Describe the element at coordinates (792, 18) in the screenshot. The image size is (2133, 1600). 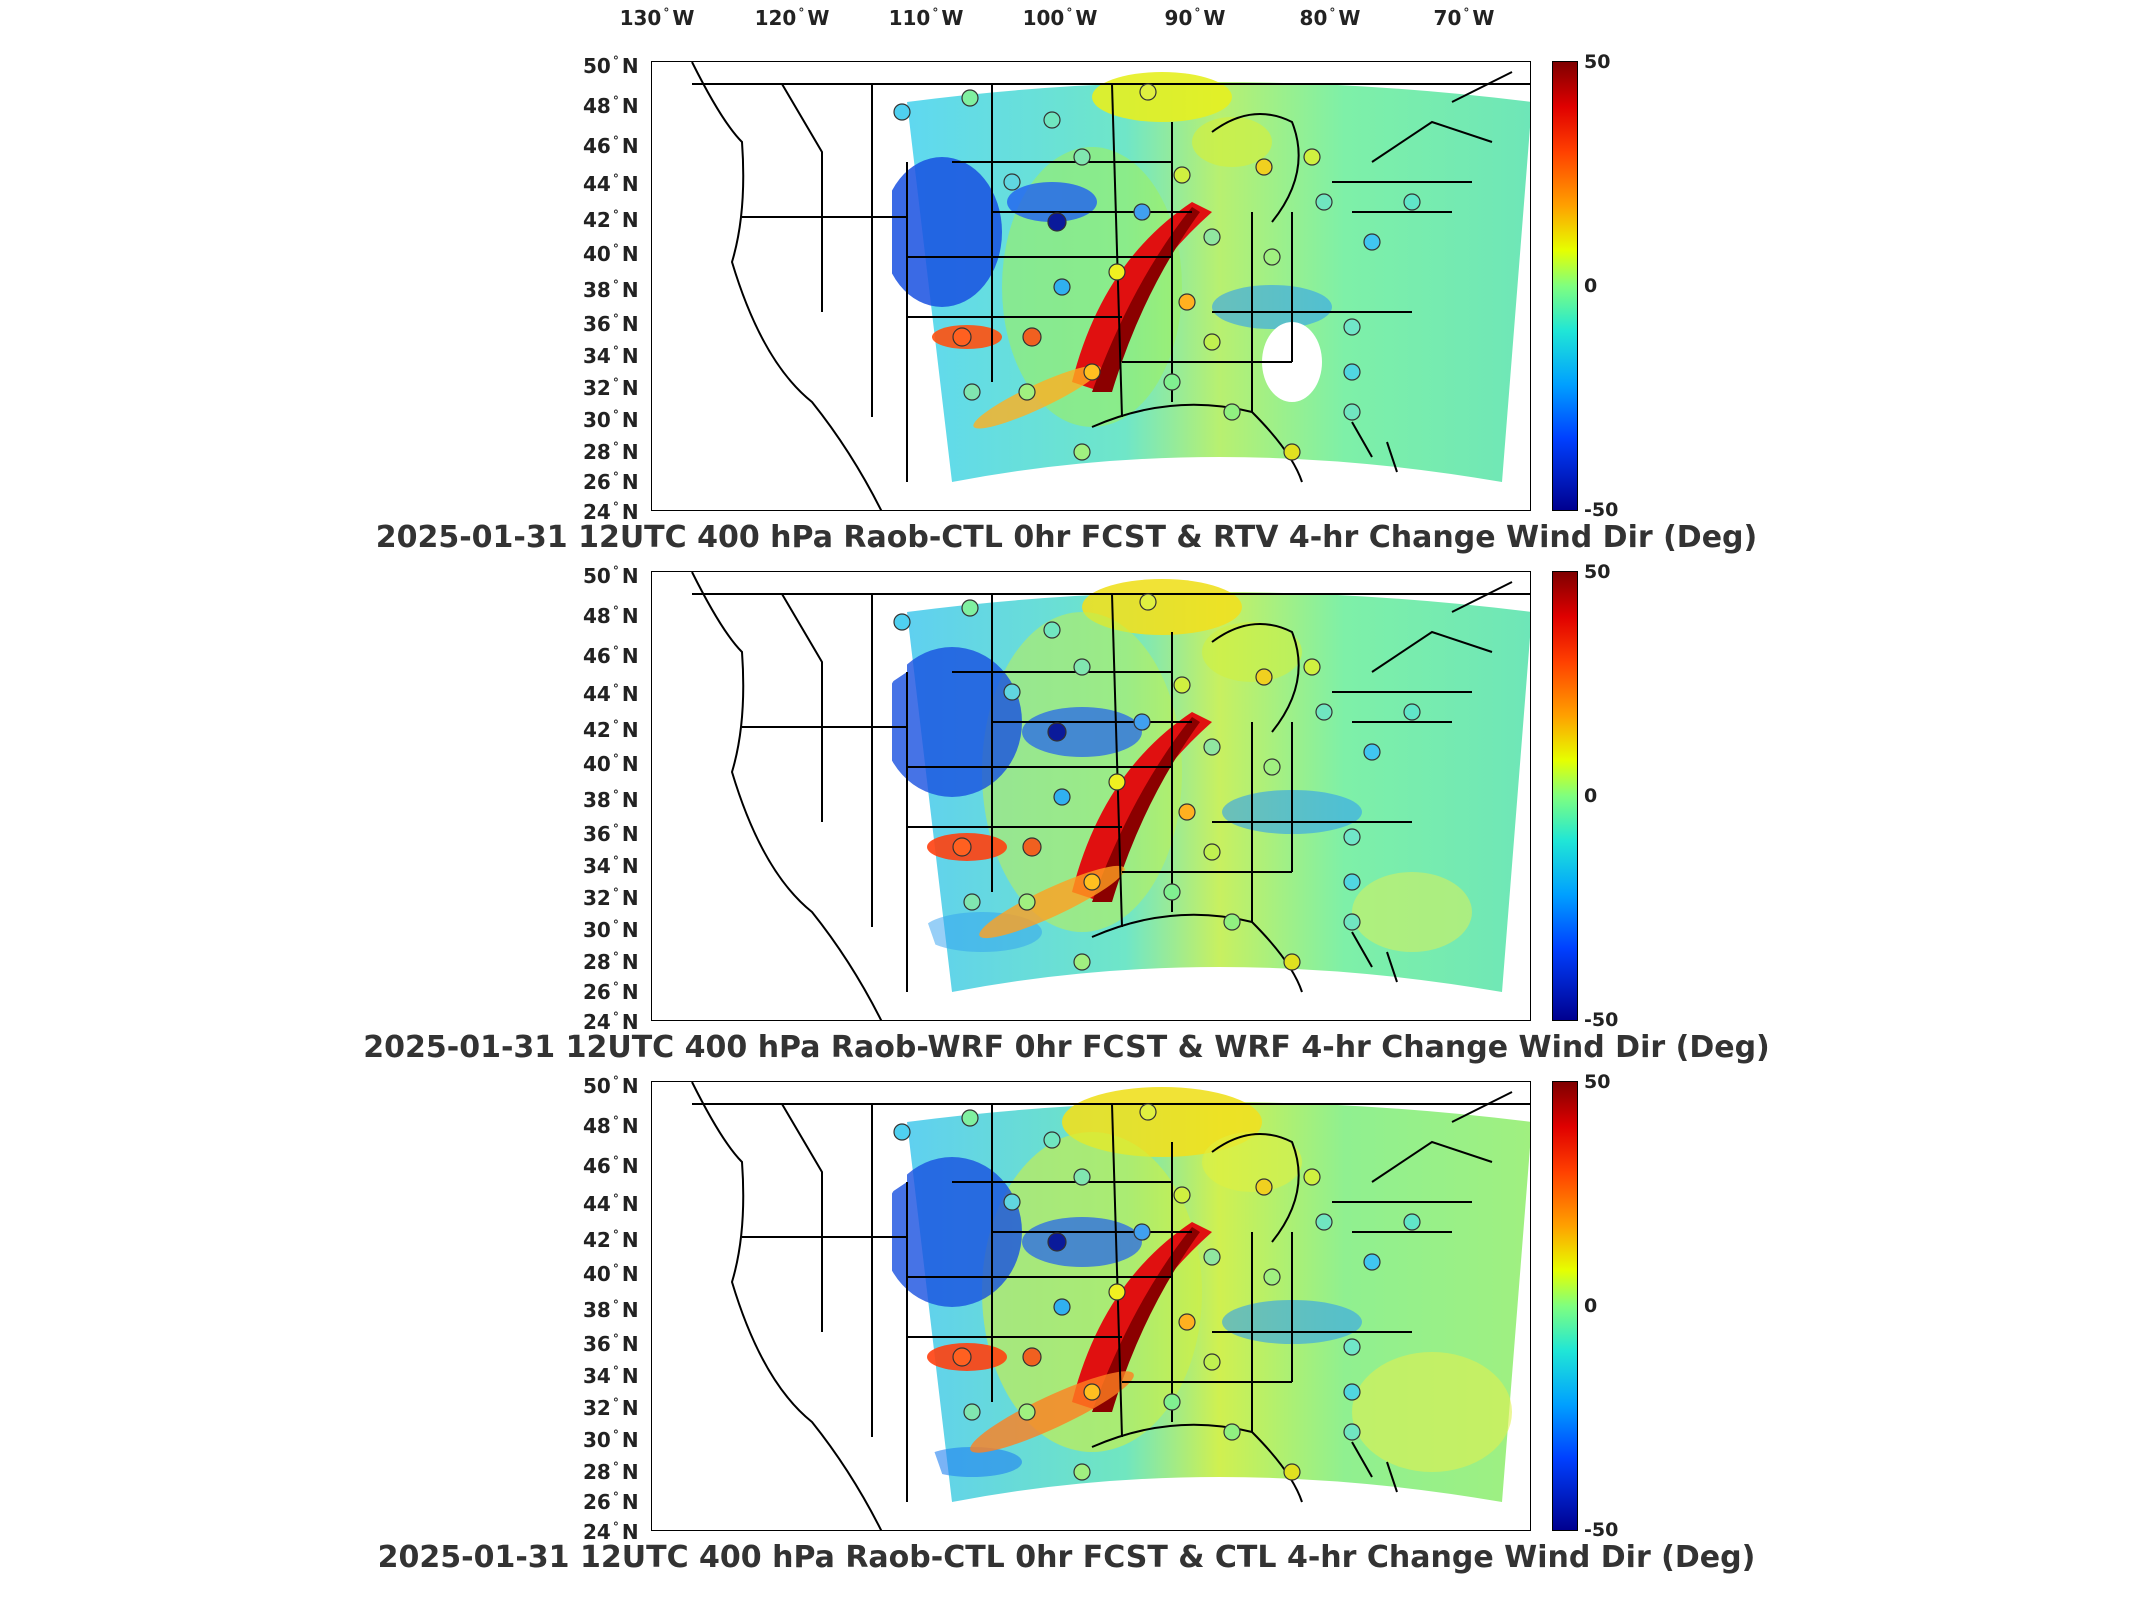
I see `lon-label: 120 ° W` at that location.